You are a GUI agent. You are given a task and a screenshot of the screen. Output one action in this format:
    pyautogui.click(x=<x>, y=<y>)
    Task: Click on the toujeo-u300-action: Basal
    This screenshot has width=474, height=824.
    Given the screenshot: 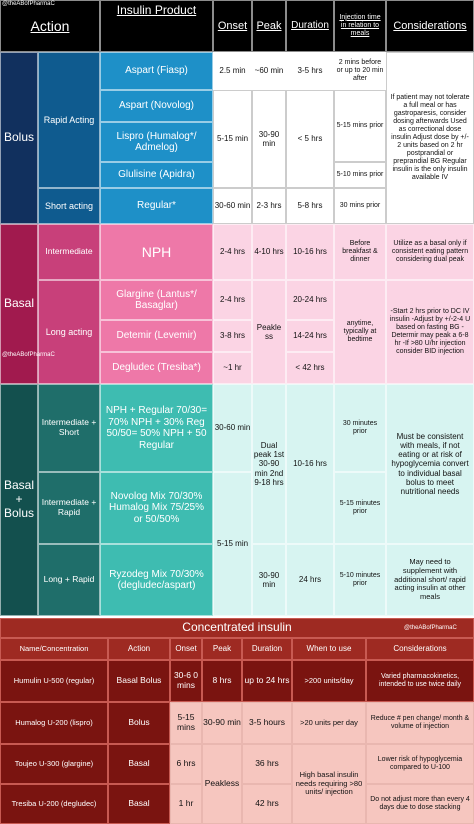 What is the action you would take?
    pyautogui.click(x=139, y=764)
    